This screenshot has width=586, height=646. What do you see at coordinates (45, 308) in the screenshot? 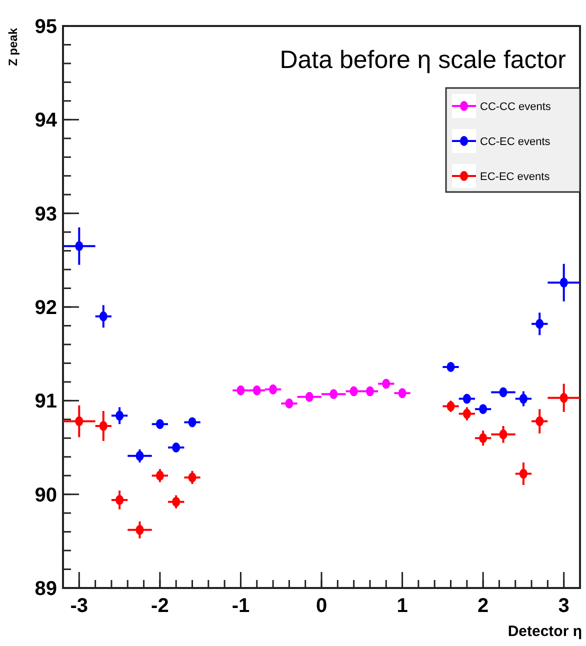
I see `y-tick-label: 92` at bounding box center [45, 308].